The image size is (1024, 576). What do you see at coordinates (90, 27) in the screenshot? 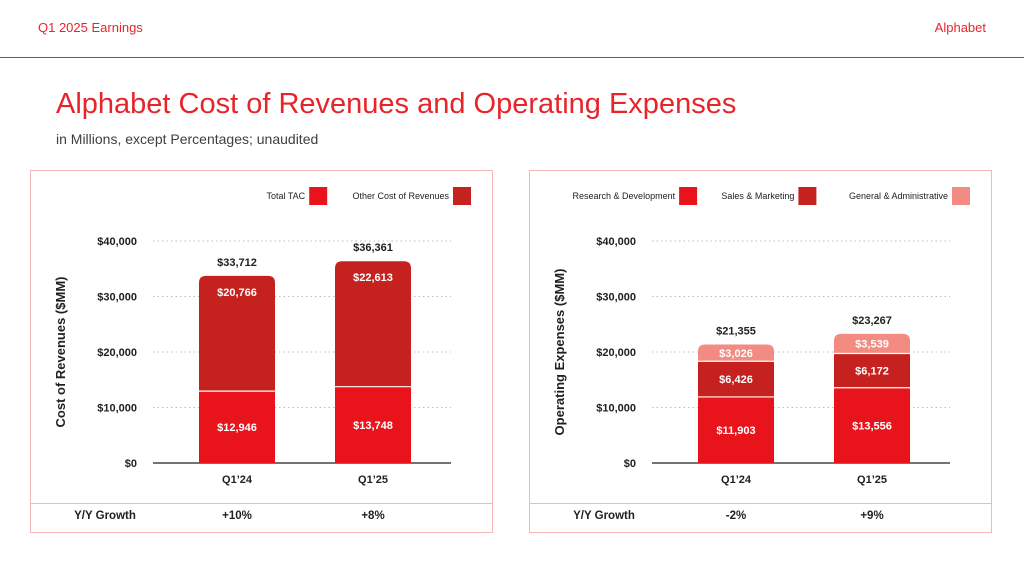
I see `header-report-name: Q1 2025 Earnings` at bounding box center [90, 27].